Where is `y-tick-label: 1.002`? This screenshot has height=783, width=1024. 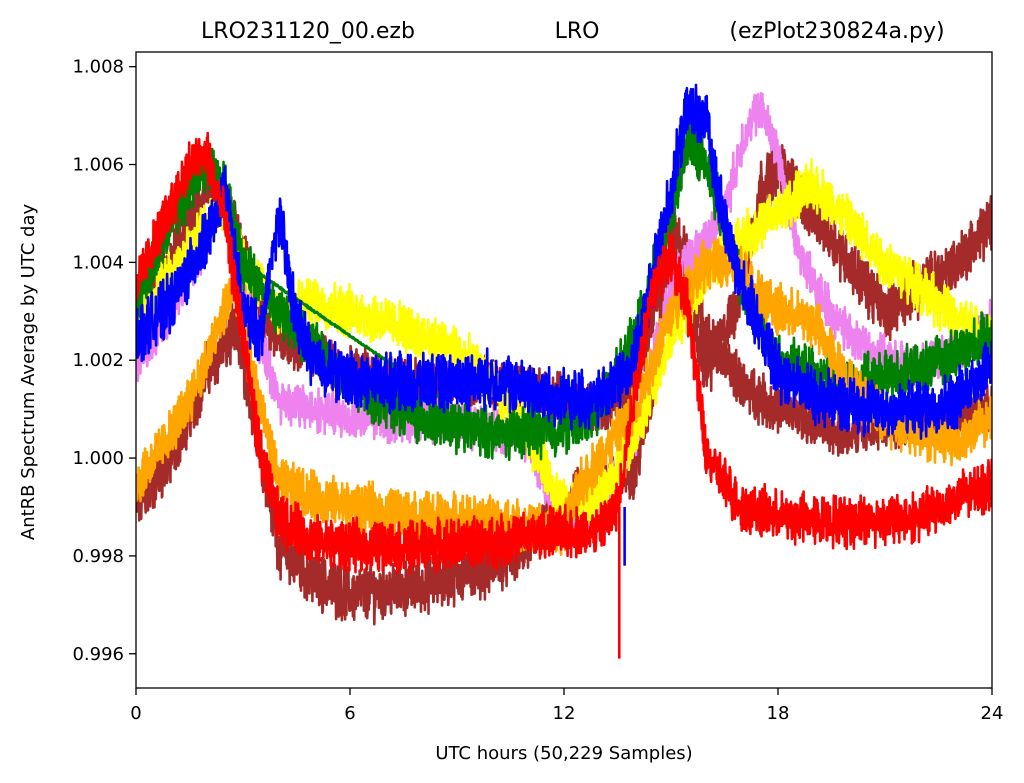 y-tick-label: 1.002 is located at coordinates (98, 360).